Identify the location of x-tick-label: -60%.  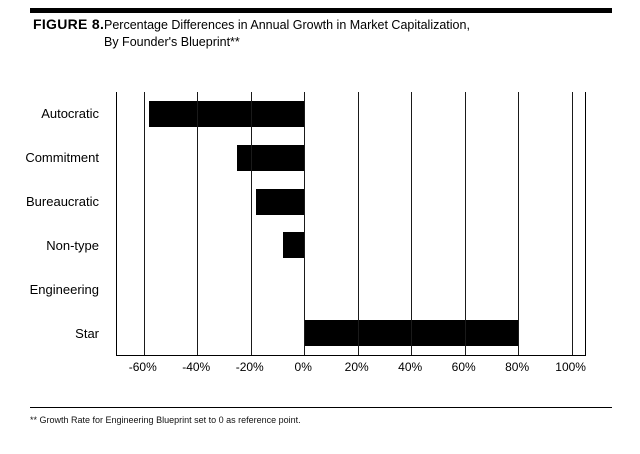
(142, 367).